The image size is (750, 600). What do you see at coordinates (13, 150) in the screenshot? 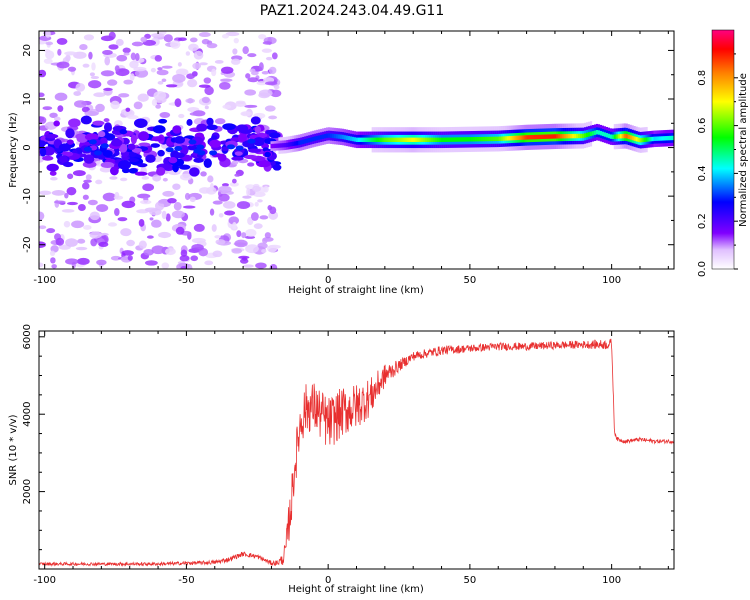
I see `spectrogram-ylabel: Frequency (Hz)` at bounding box center [13, 150].